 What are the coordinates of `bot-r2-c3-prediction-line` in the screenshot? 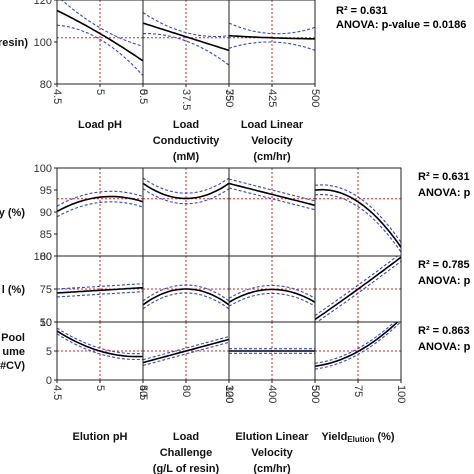 It's located at (357, 344).